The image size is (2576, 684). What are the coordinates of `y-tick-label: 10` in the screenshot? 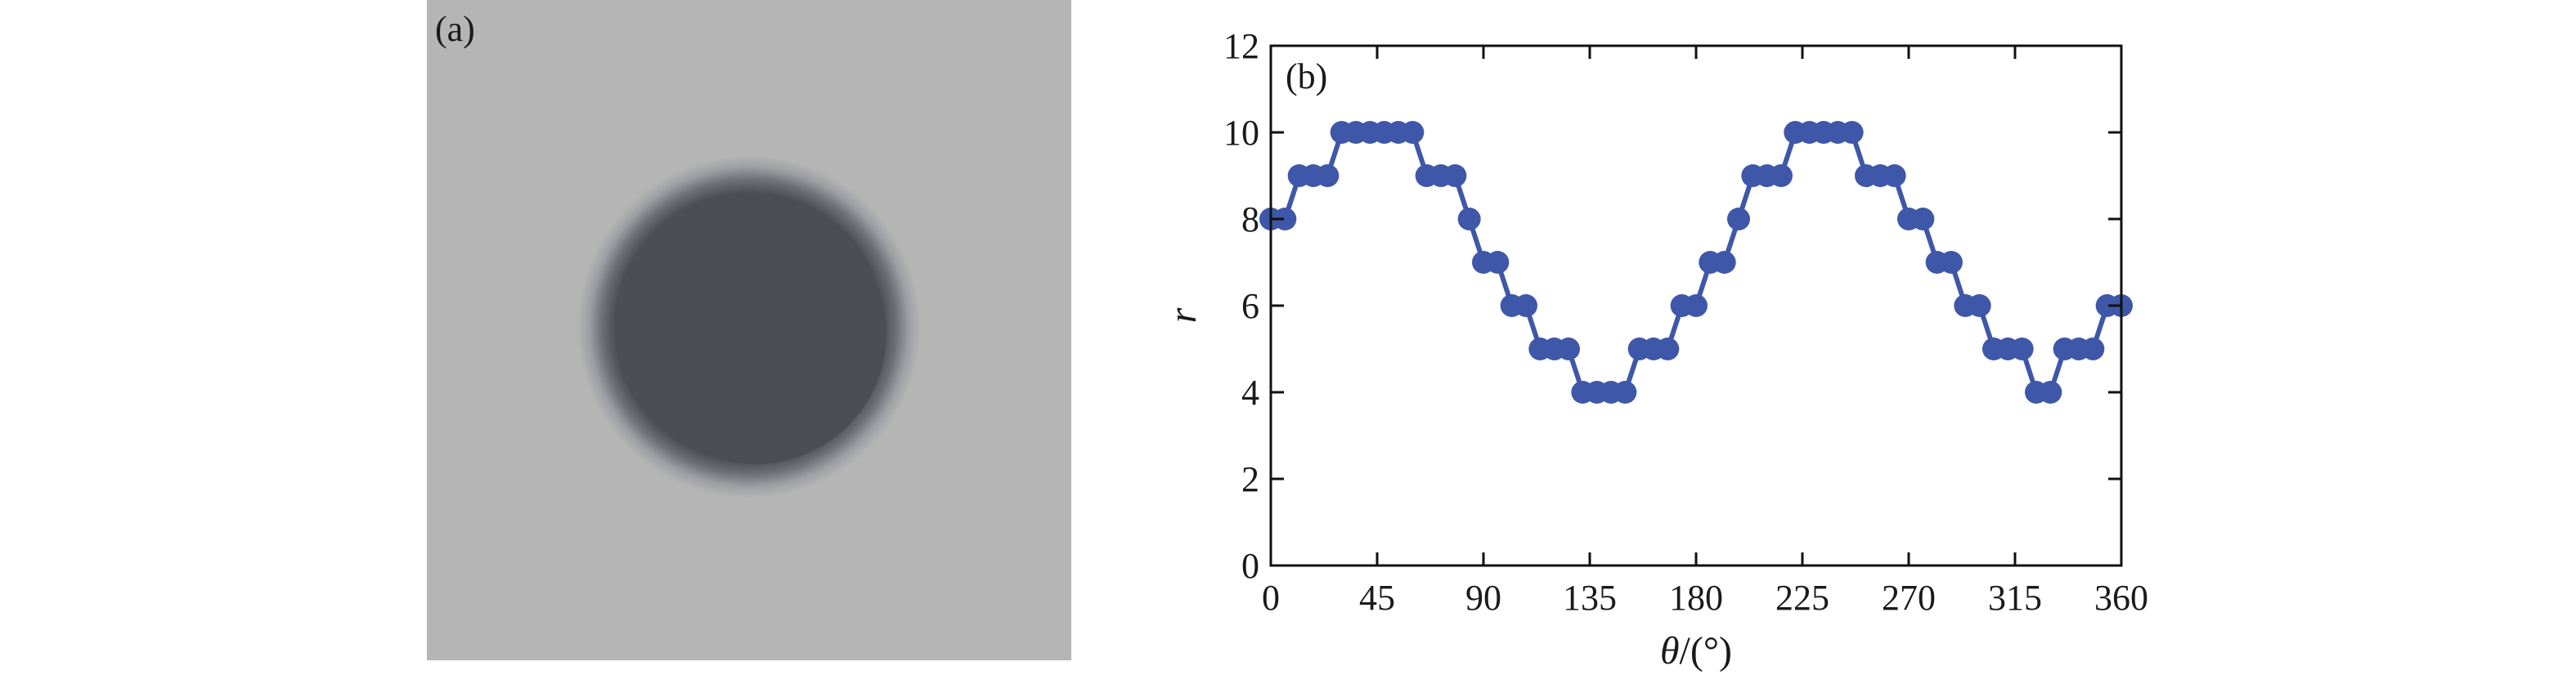 It's located at (1241, 133).